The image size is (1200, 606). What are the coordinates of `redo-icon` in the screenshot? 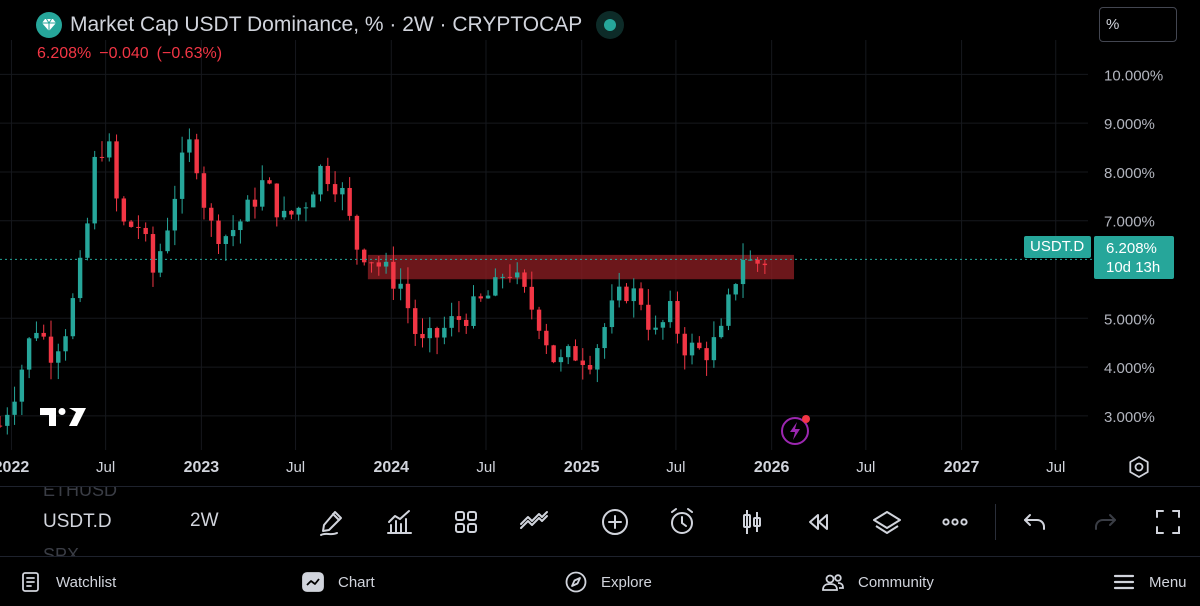 It's located at (1105, 522).